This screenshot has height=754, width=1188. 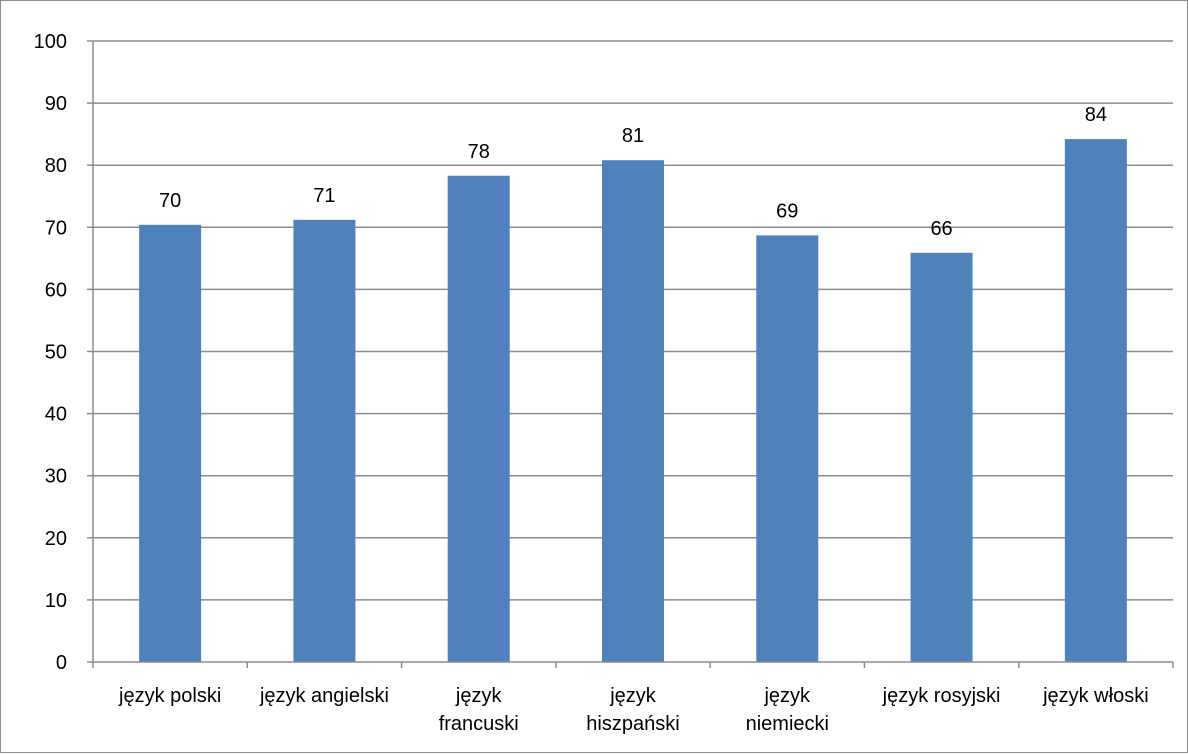 What do you see at coordinates (479, 152) in the screenshot?
I see `data-label: 78` at bounding box center [479, 152].